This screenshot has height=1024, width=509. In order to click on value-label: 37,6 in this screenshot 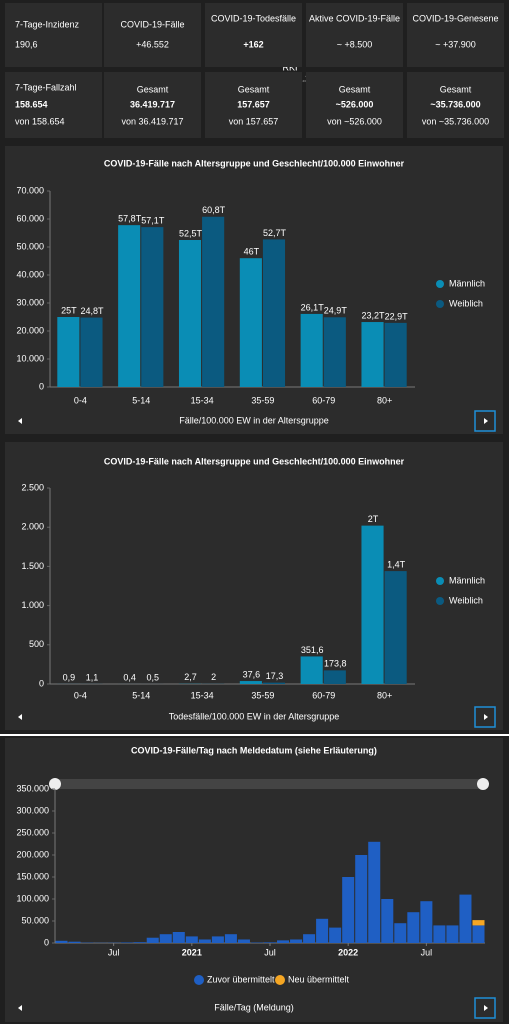, I will do `click(252, 674)`.